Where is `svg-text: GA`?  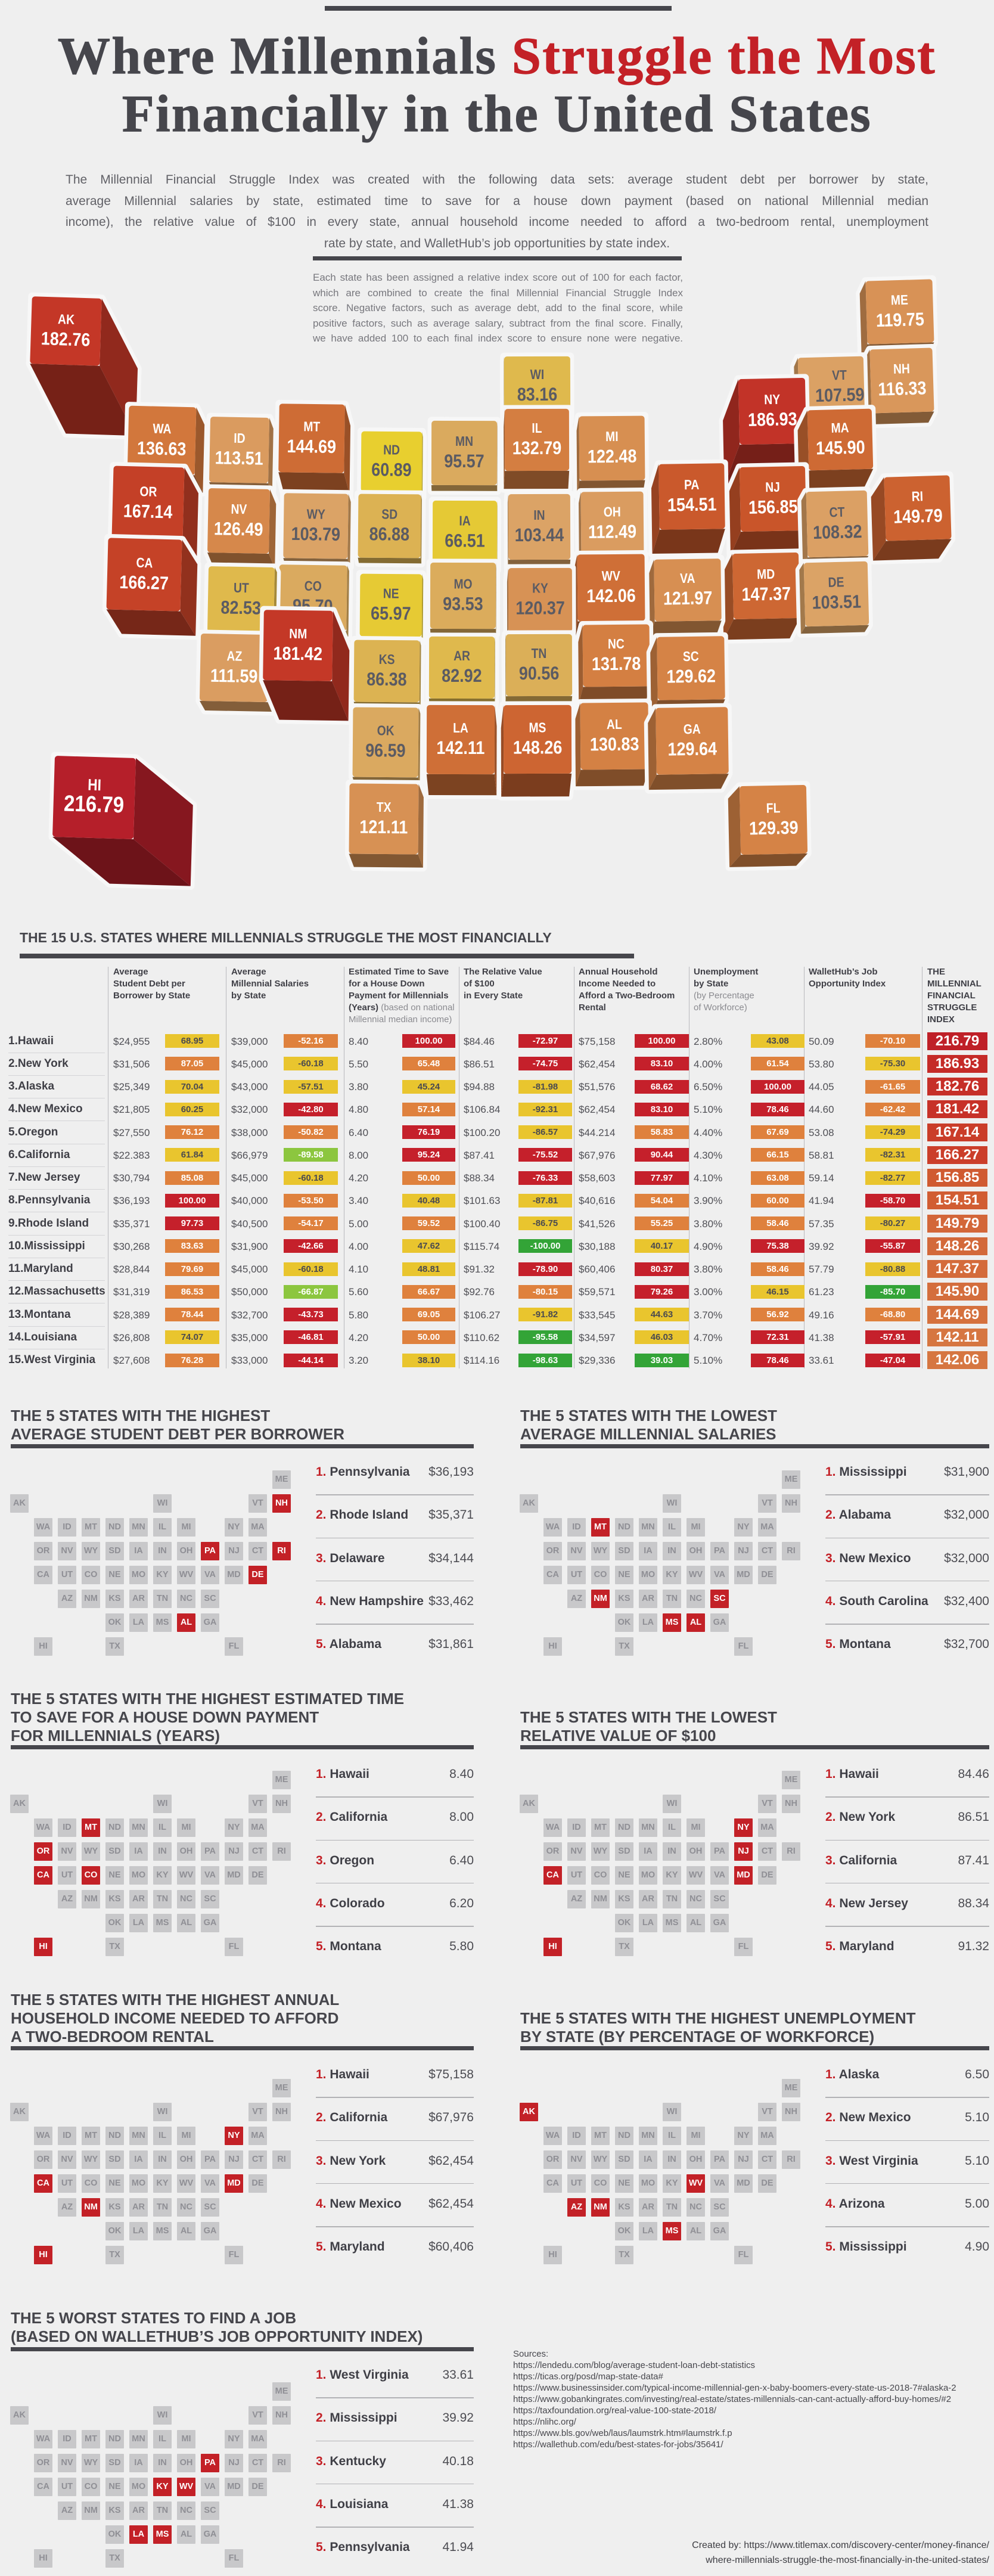
svg-text: GA is located at coordinates (692, 729).